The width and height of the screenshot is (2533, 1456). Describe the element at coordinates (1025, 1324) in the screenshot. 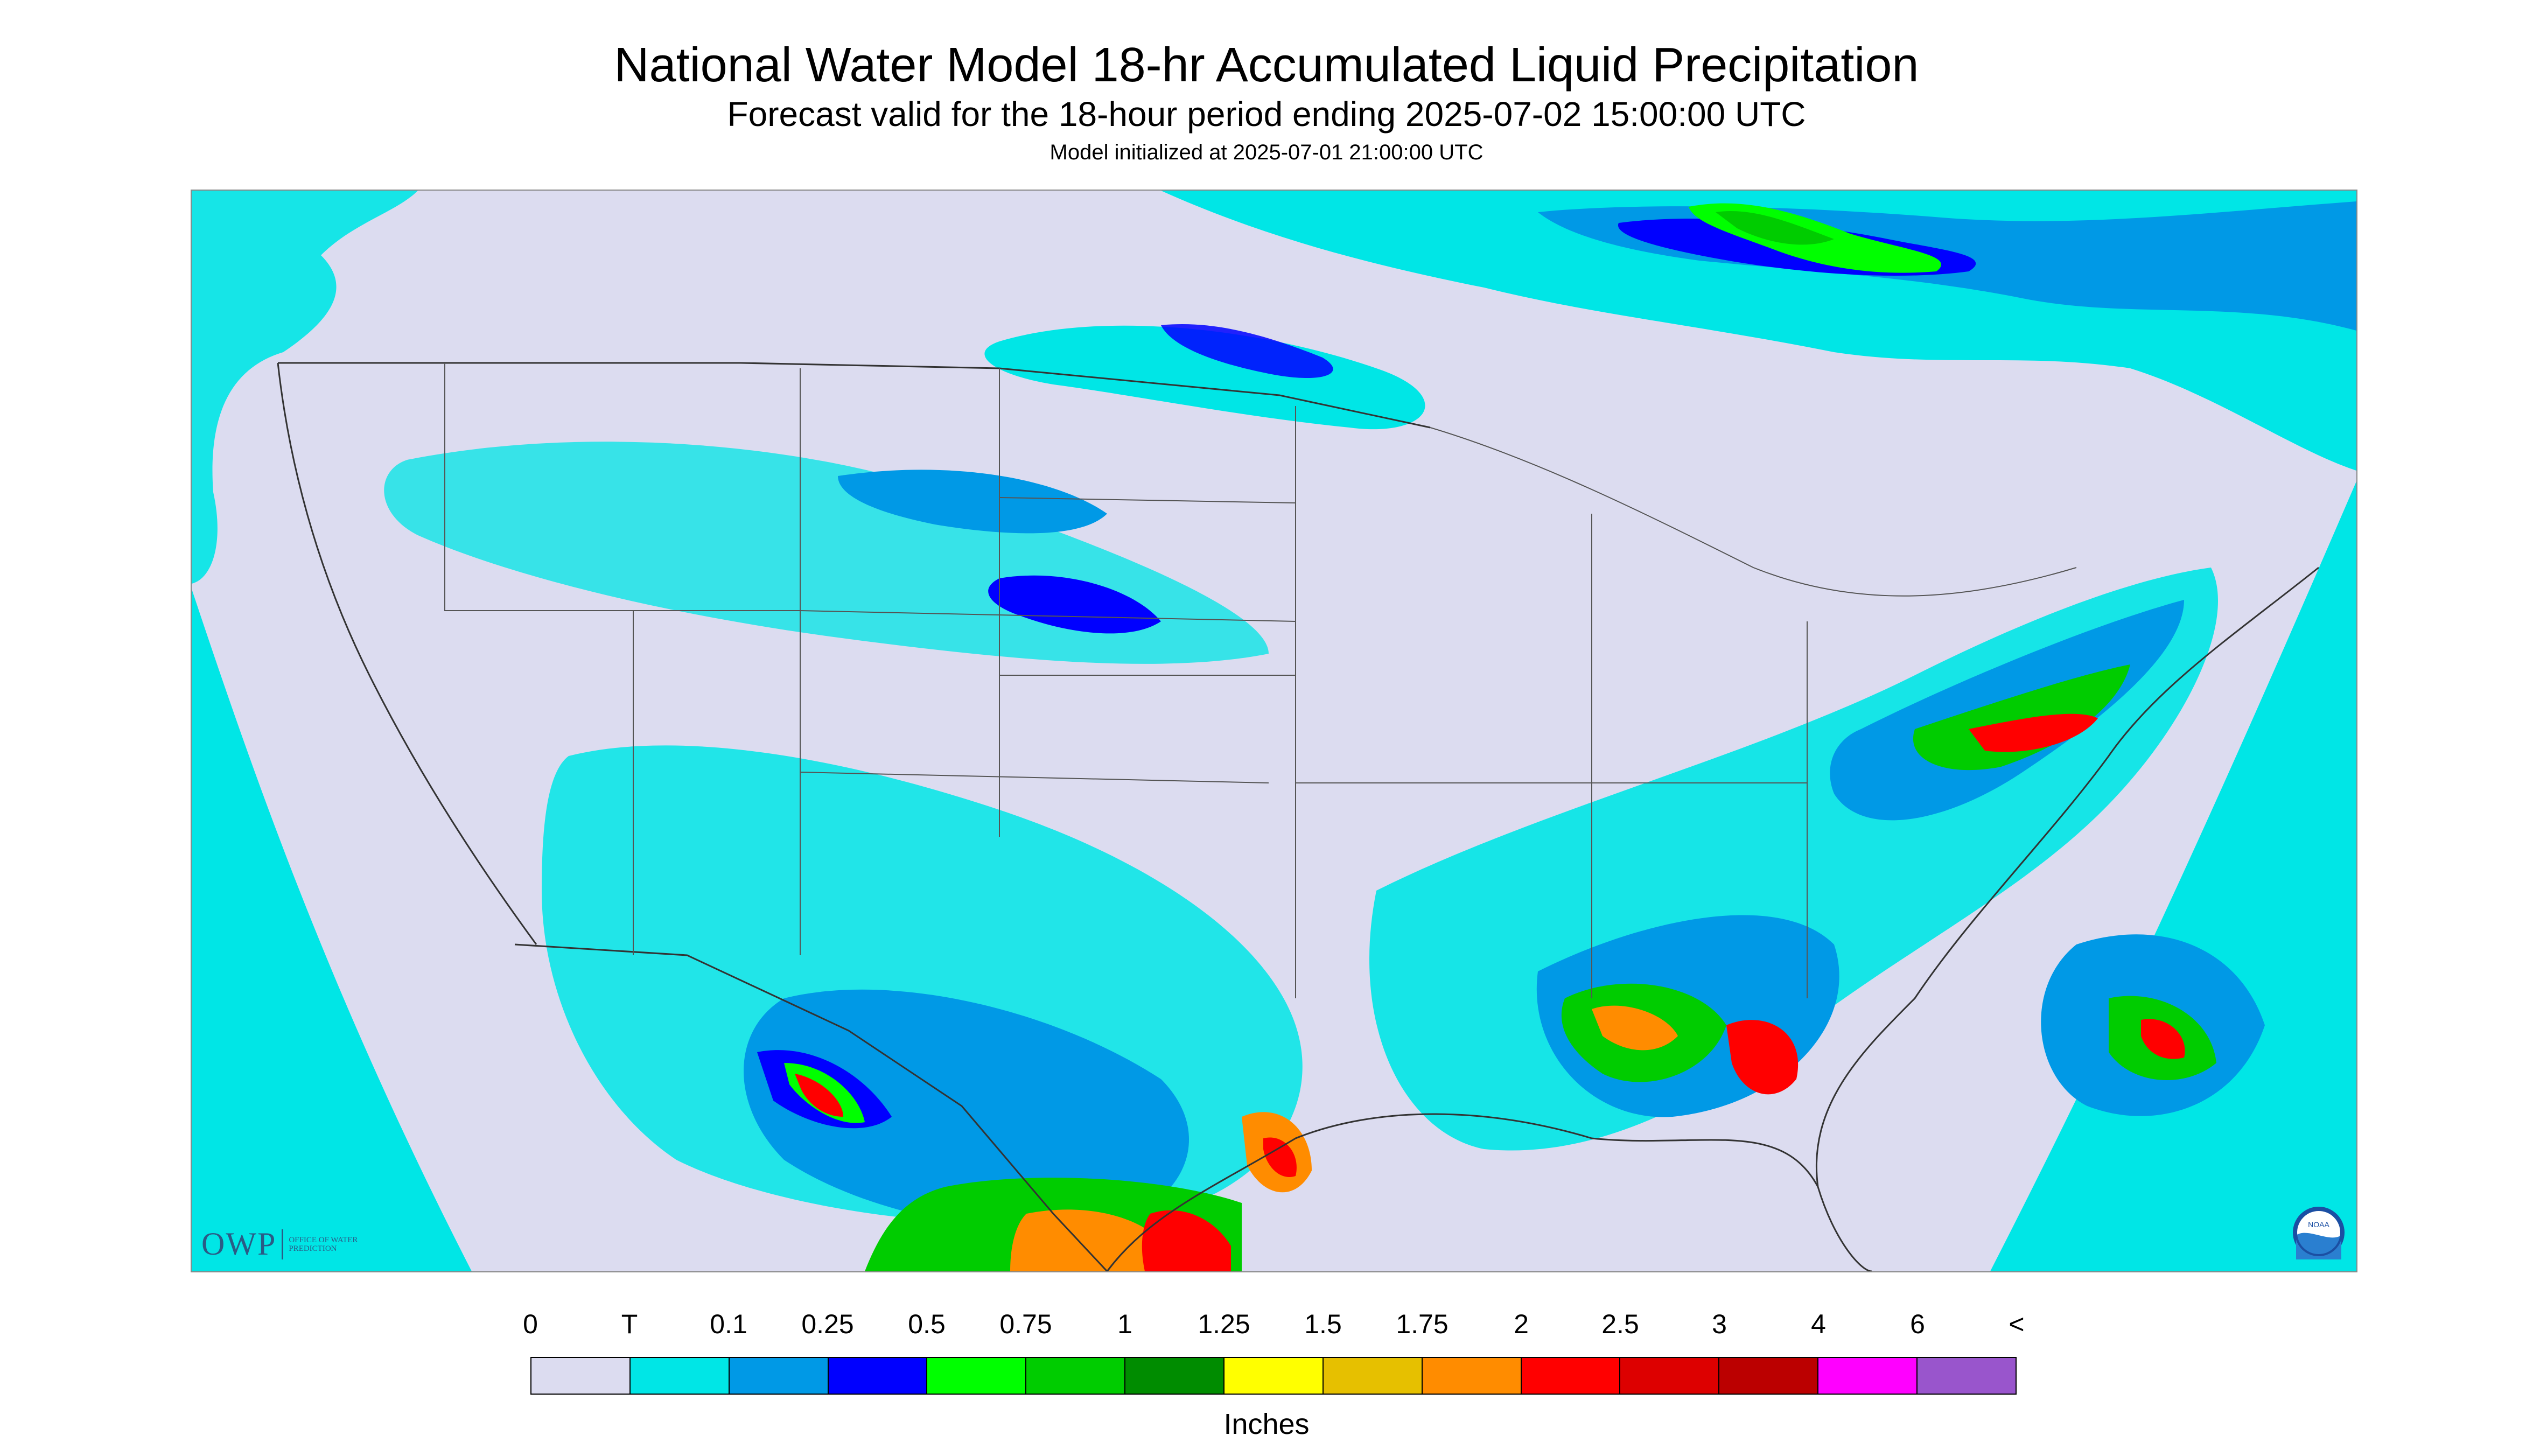

I see `legend-label: 0.75` at that location.